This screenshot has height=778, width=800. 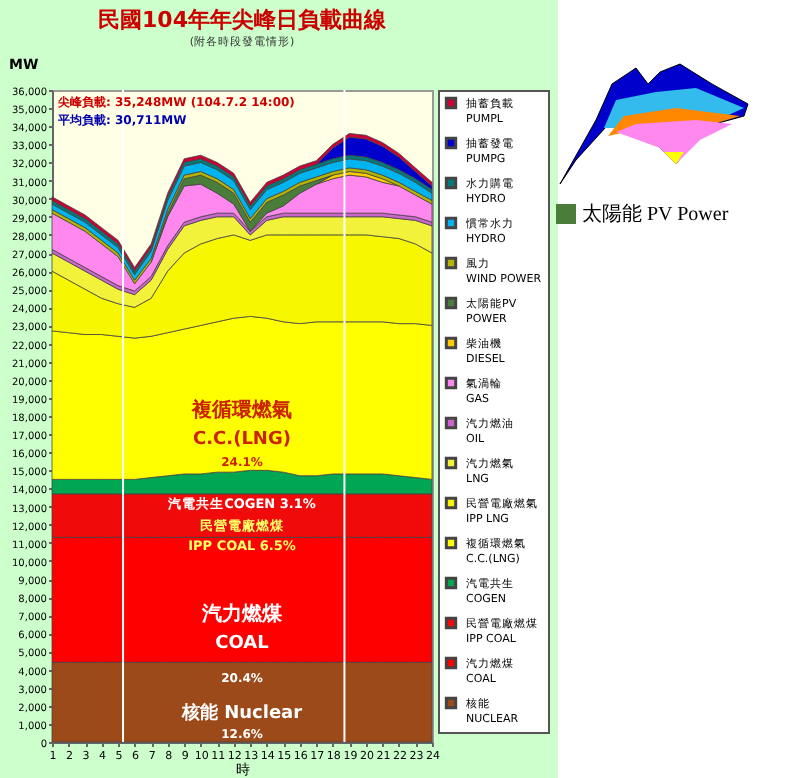 I want to click on annotation: C.C.(LNG), so click(x=242, y=440).